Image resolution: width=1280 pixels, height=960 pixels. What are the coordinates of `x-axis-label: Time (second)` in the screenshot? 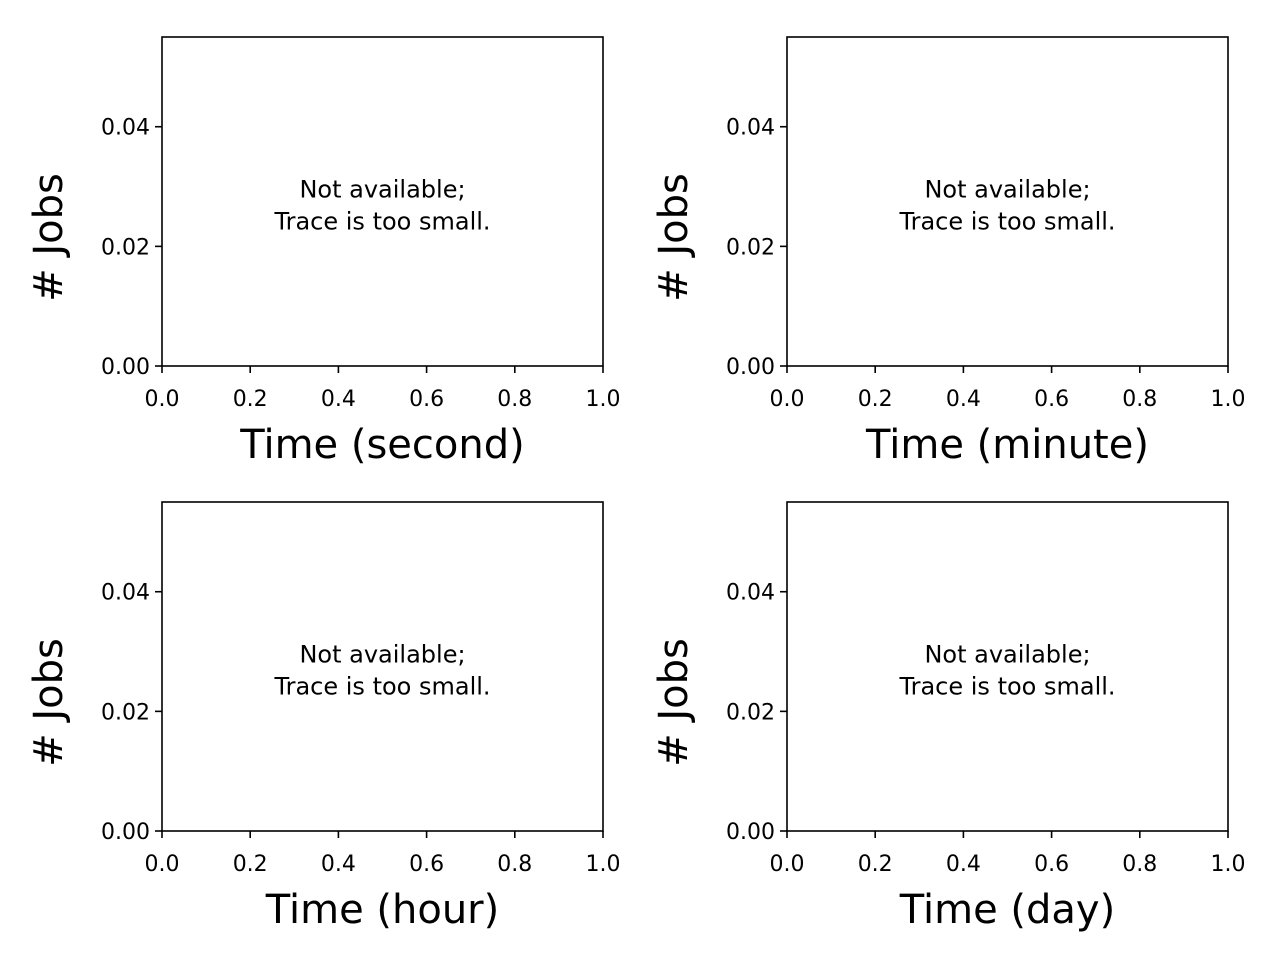 It's located at (381, 445).